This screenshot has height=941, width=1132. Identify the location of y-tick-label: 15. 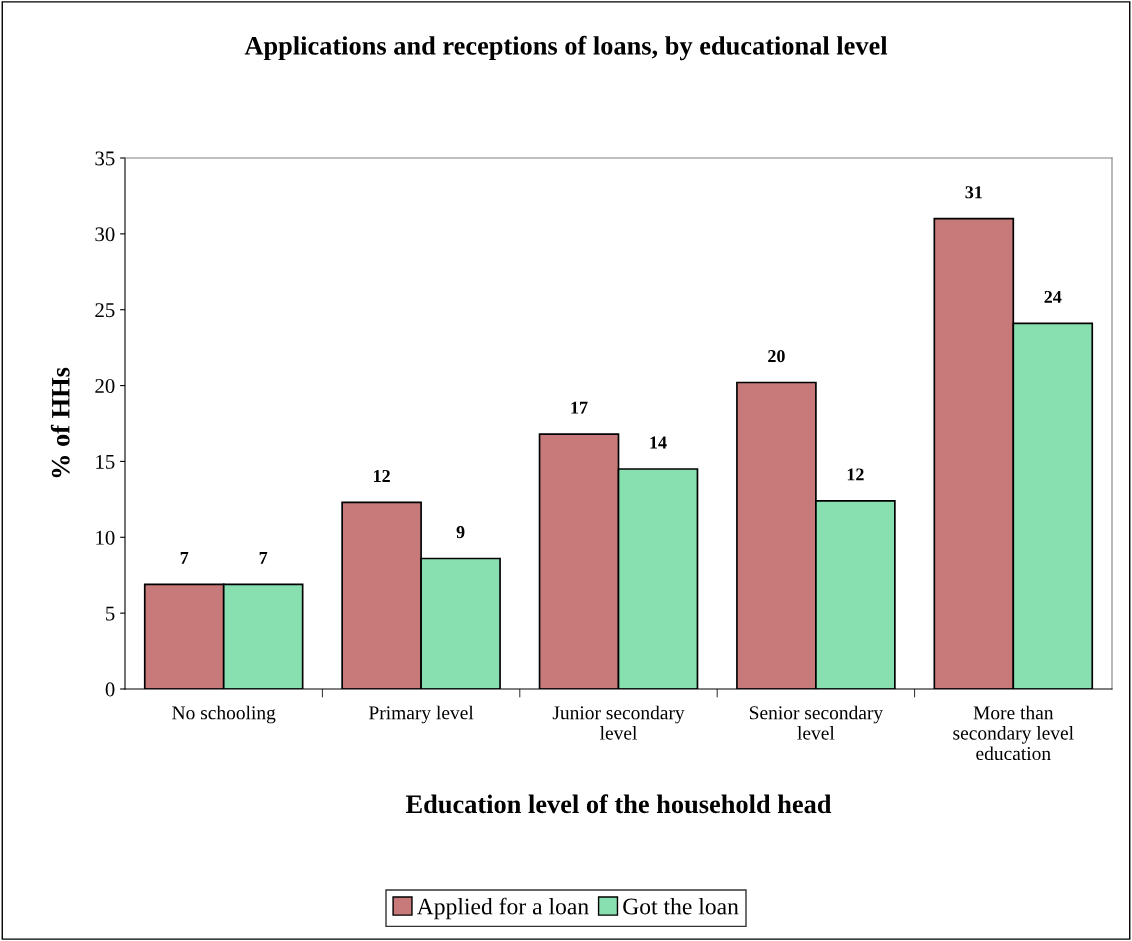
(105, 461).